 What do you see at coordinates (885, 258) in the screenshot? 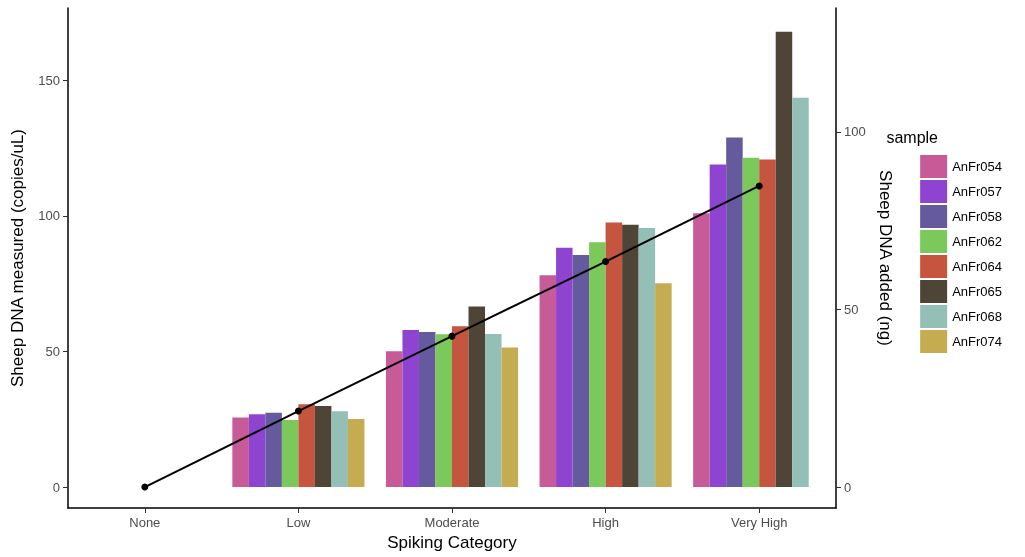
I see `y2-axis-title: Sheep DNA added (ng)` at bounding box center [885, 258].